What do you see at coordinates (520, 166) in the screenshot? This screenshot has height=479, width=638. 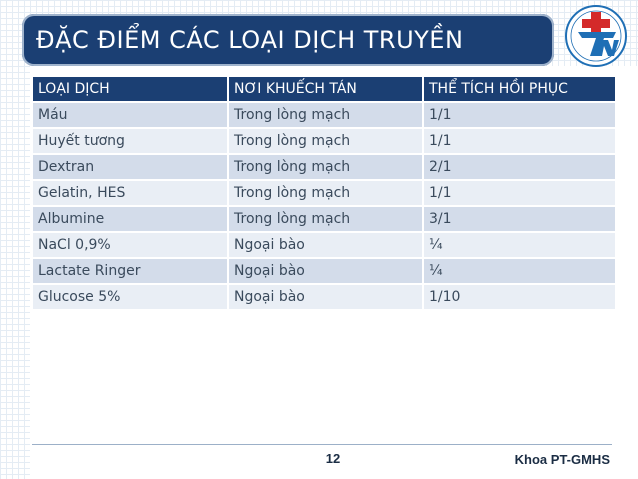 I see `cell-volume-recovery: 2/1` at bounding box center [520, 166].